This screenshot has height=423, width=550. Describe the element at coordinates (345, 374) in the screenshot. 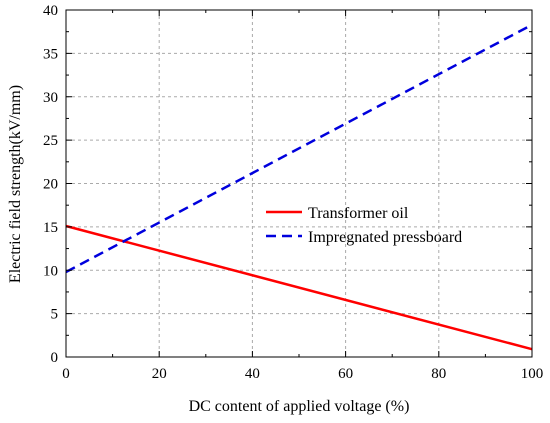

I see `x-tick-label: 60` at that location.